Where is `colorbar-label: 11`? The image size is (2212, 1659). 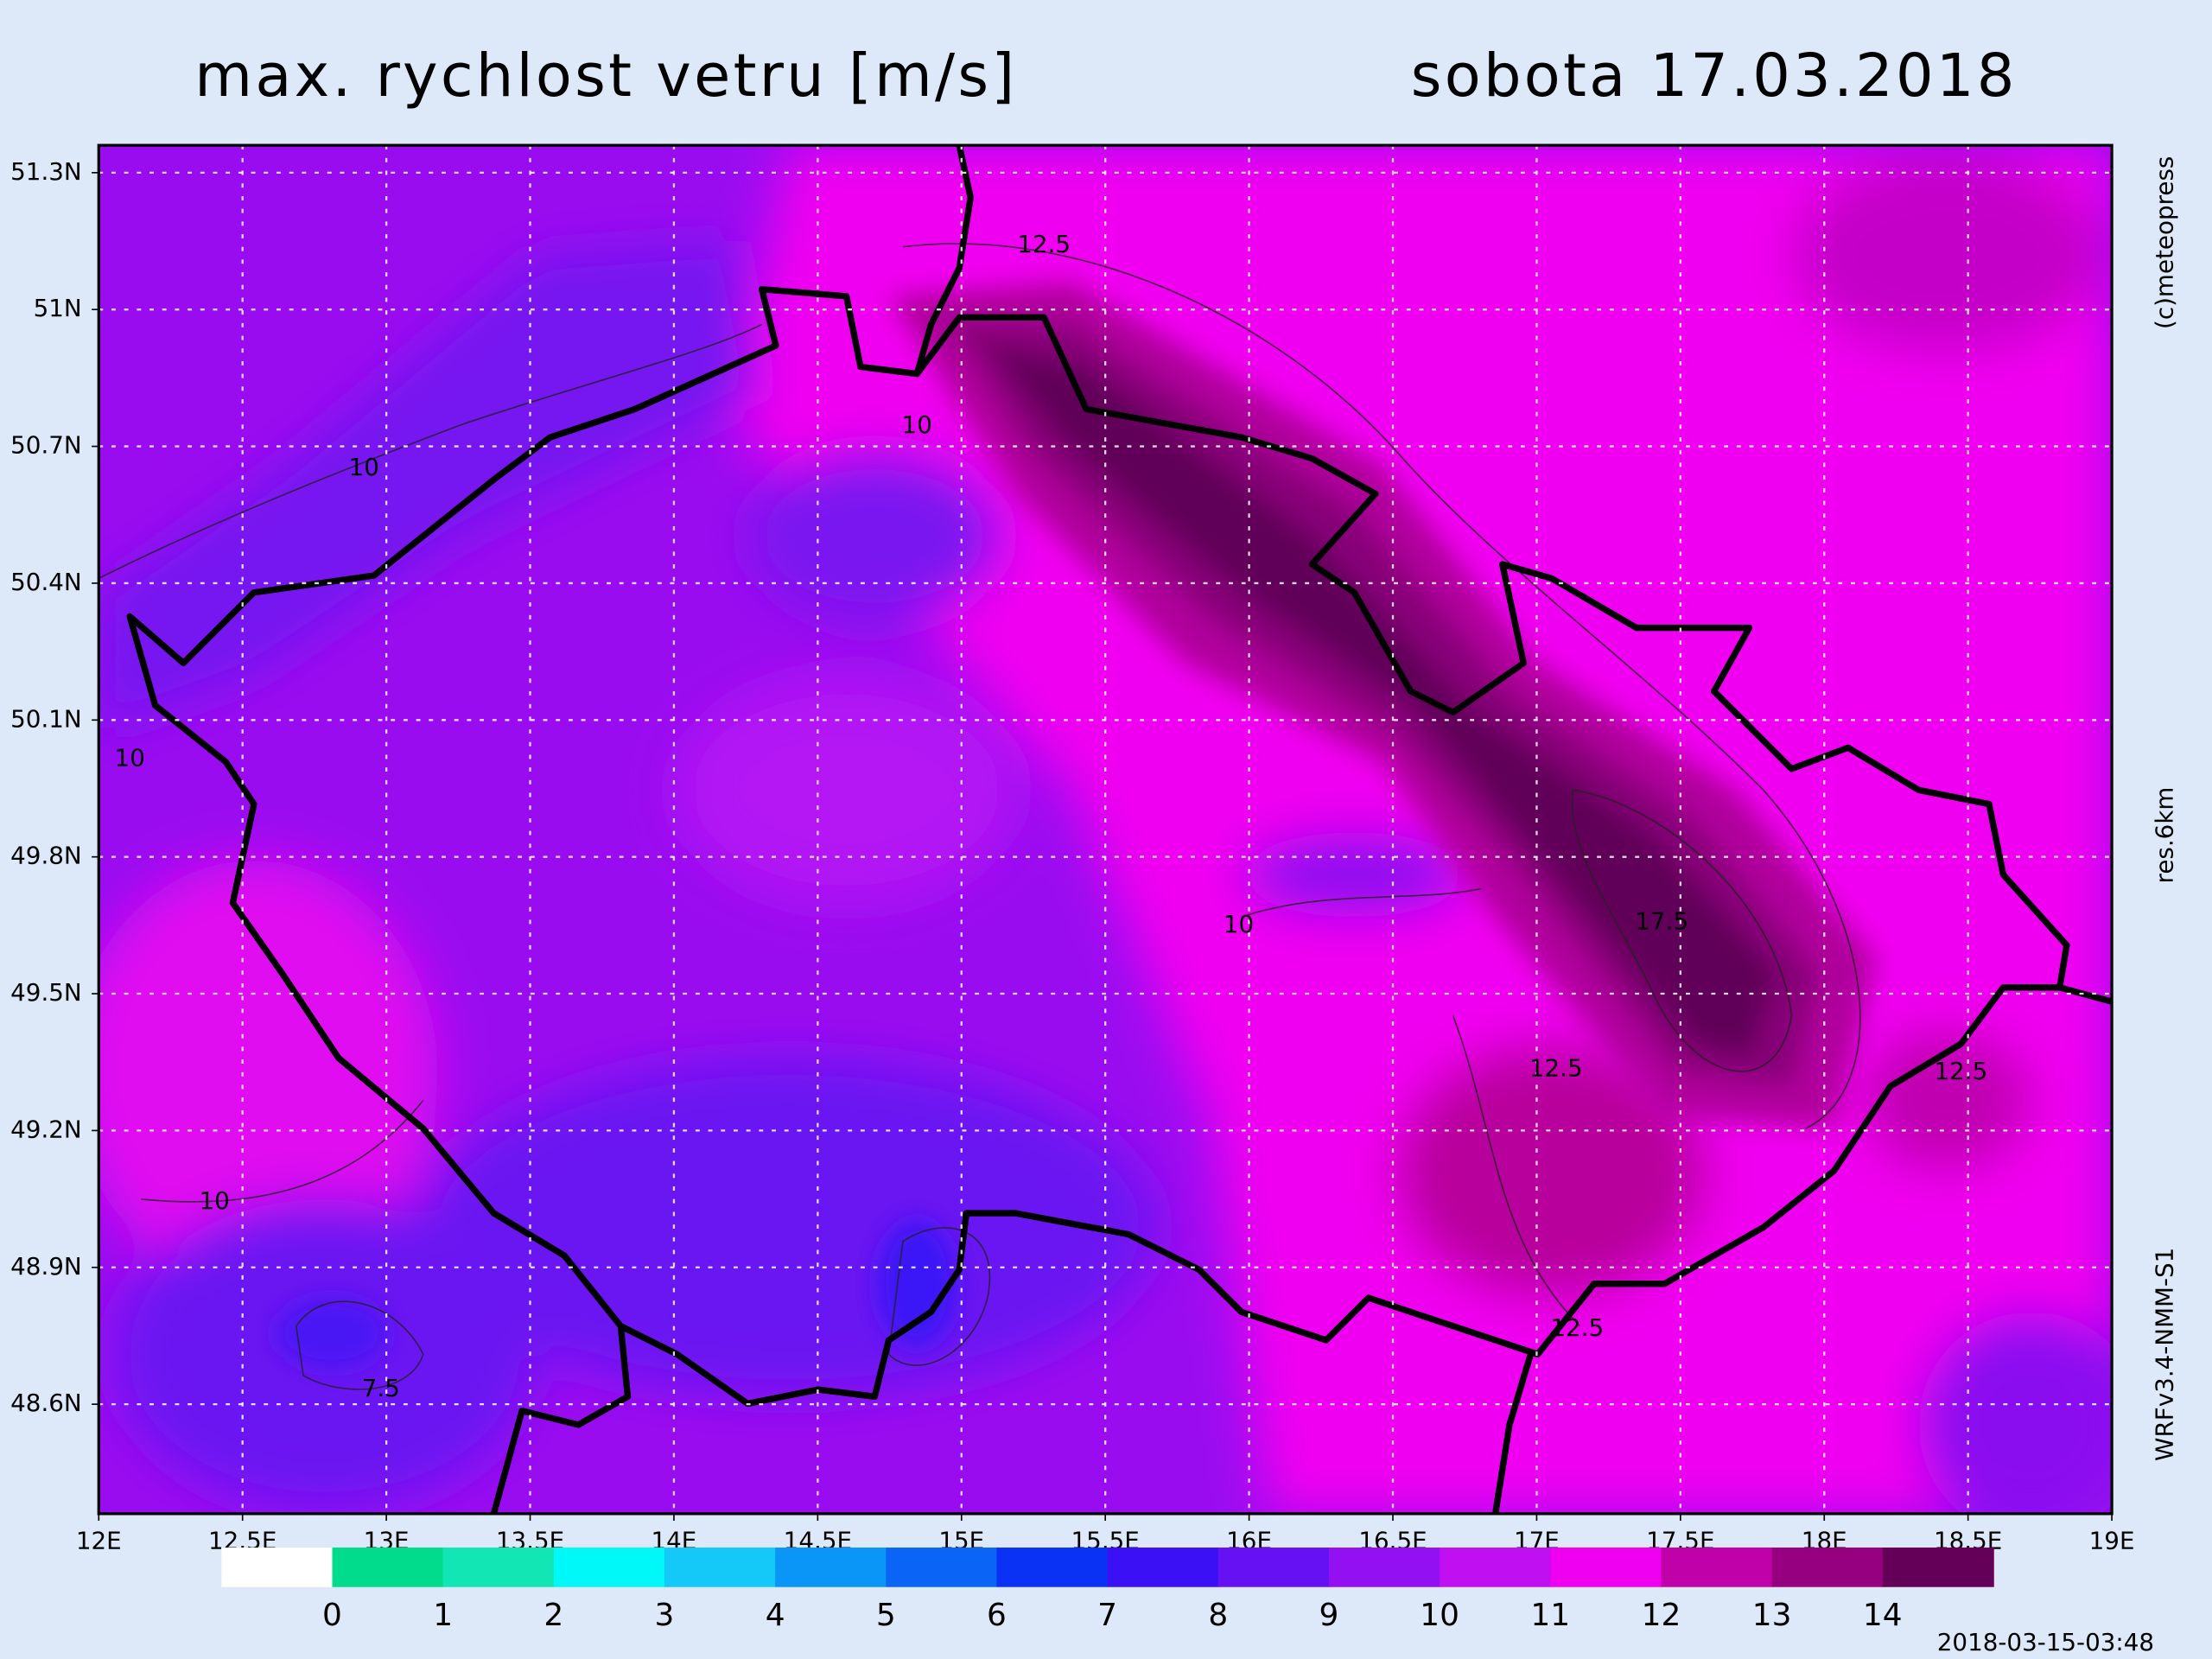 colorbar-label: 11 is located at coordinates (1550, 1615).